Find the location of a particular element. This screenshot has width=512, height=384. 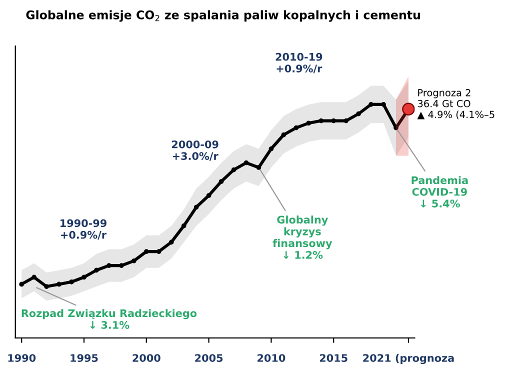

annotation: Rozpad Związku Radzieckiego ↓ 3.1% is located at coordinates (109, 319).